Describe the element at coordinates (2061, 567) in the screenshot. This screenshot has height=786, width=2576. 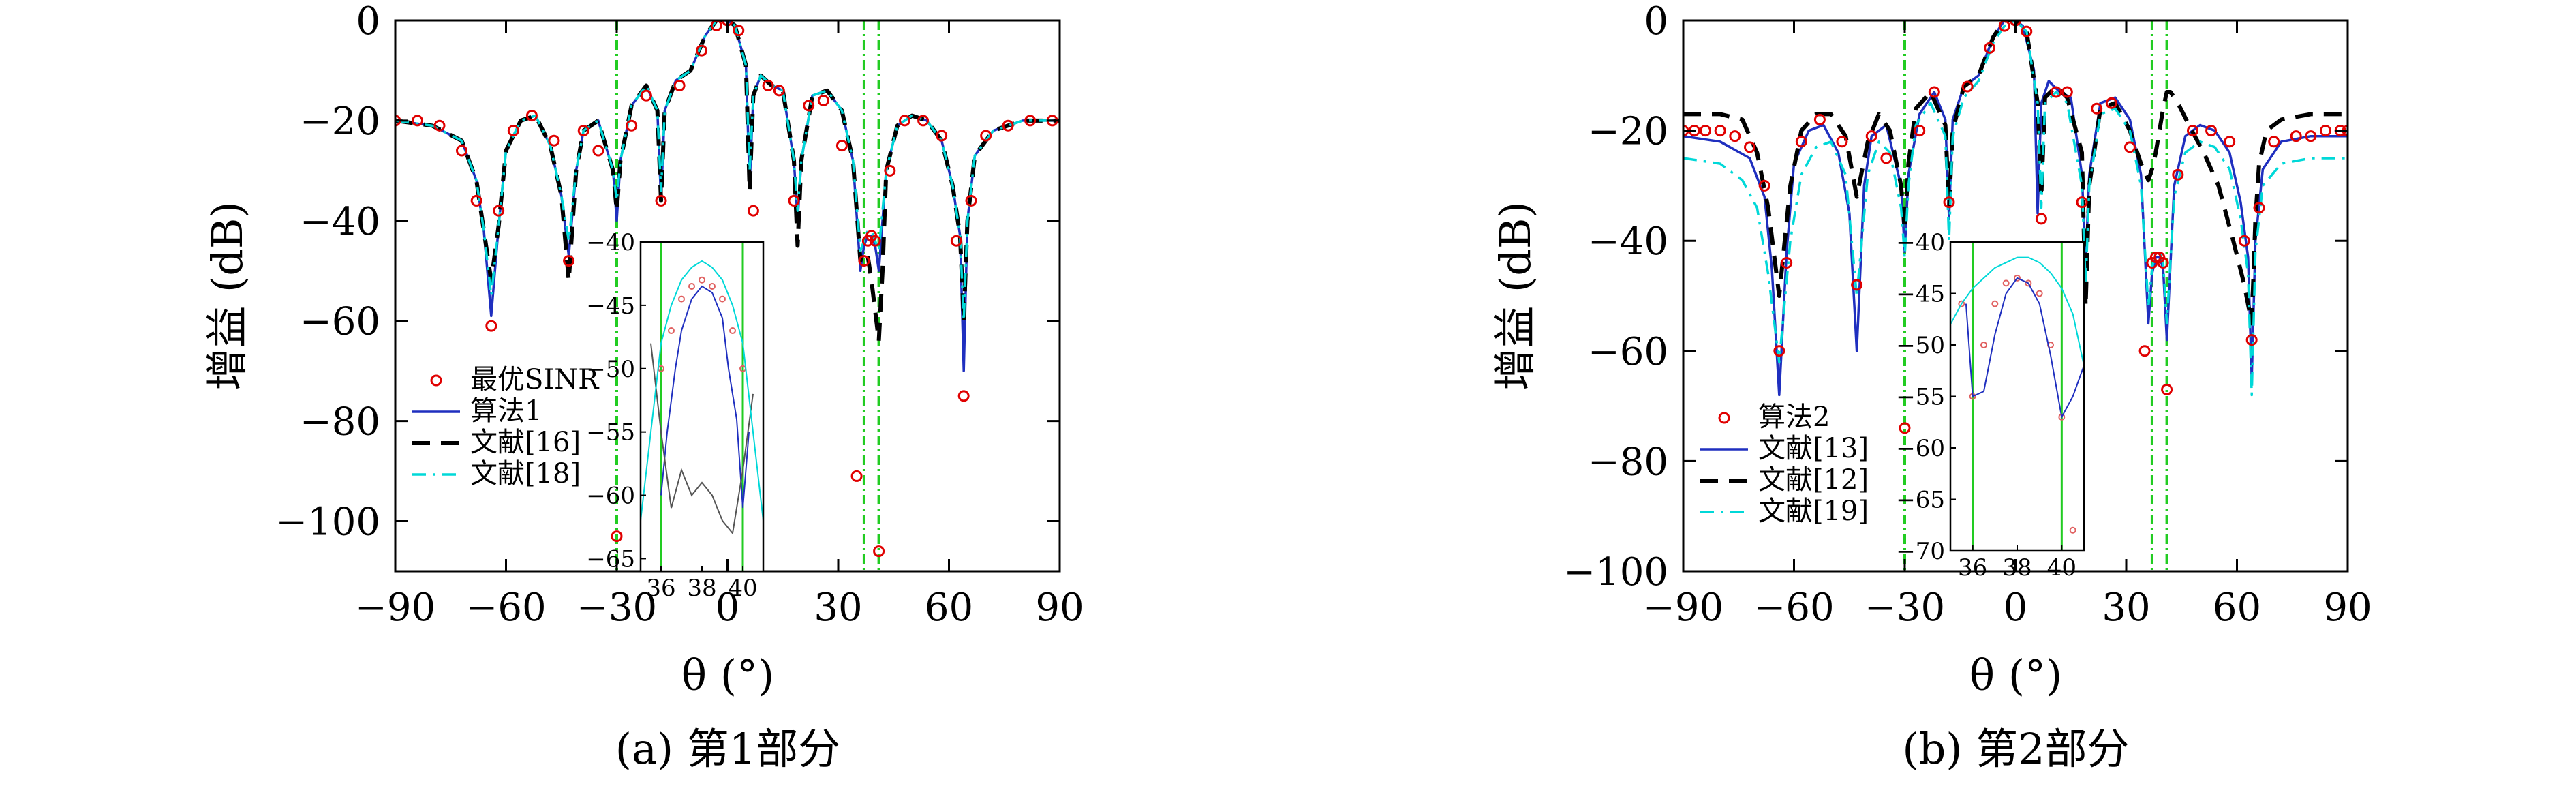
I see `inset-xtick-label-b-2: 40` at that location.